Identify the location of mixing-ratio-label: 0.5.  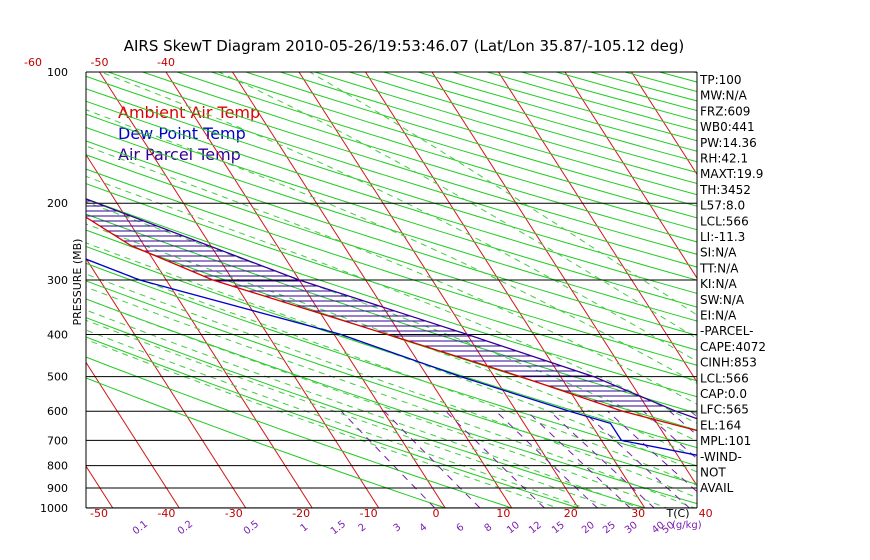
(251, 528).